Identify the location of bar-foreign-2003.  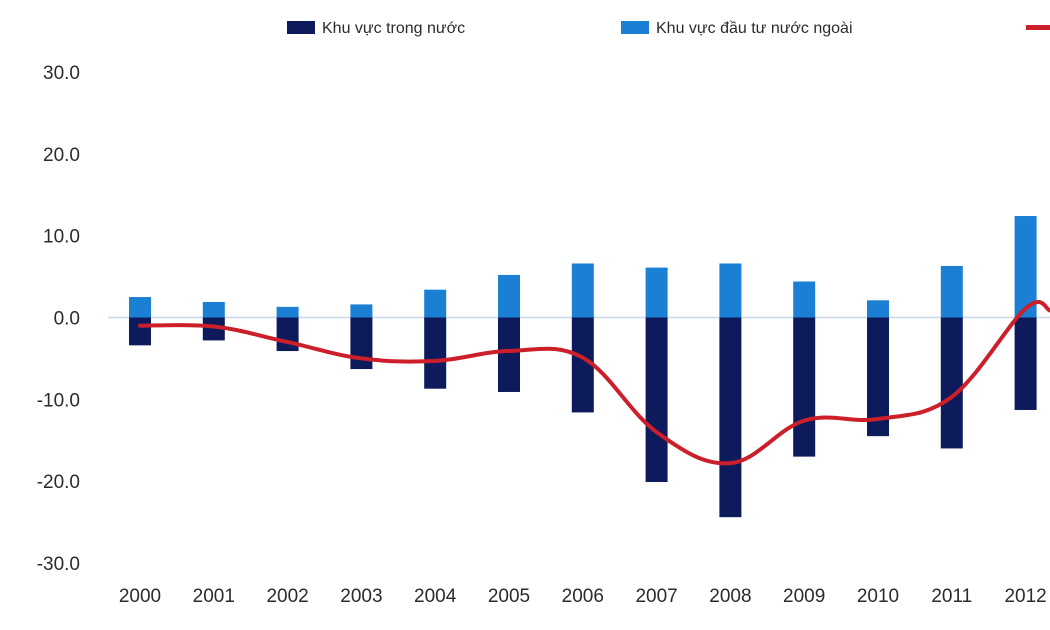
(361, 311).